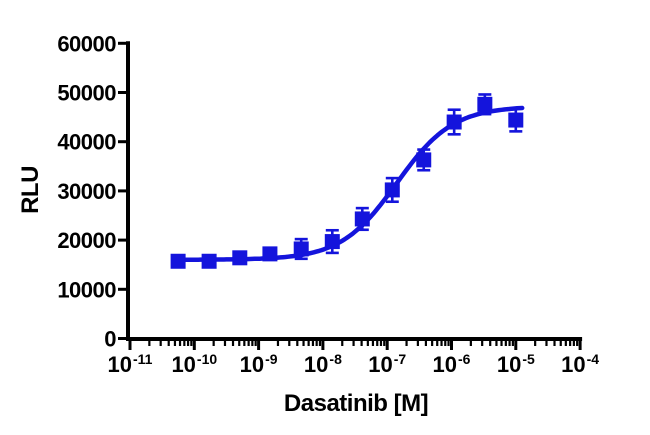  What do you see at coordinates (86, 240) in the screenshot?
I see `y-tick-label: 20000` at bounding box center [86, 240].